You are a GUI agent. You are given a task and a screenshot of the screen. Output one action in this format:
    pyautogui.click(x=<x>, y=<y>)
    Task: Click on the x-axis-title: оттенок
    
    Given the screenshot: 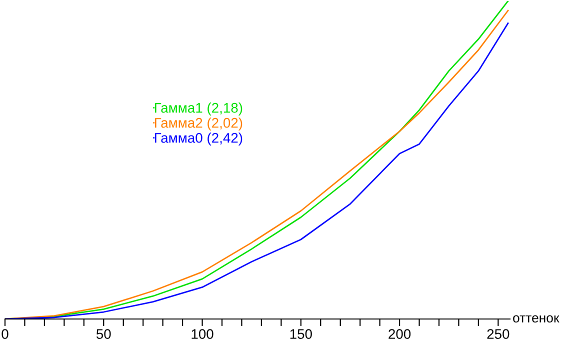 What is the action you would take?
    pyautogui.click(x=536, y=319)
    